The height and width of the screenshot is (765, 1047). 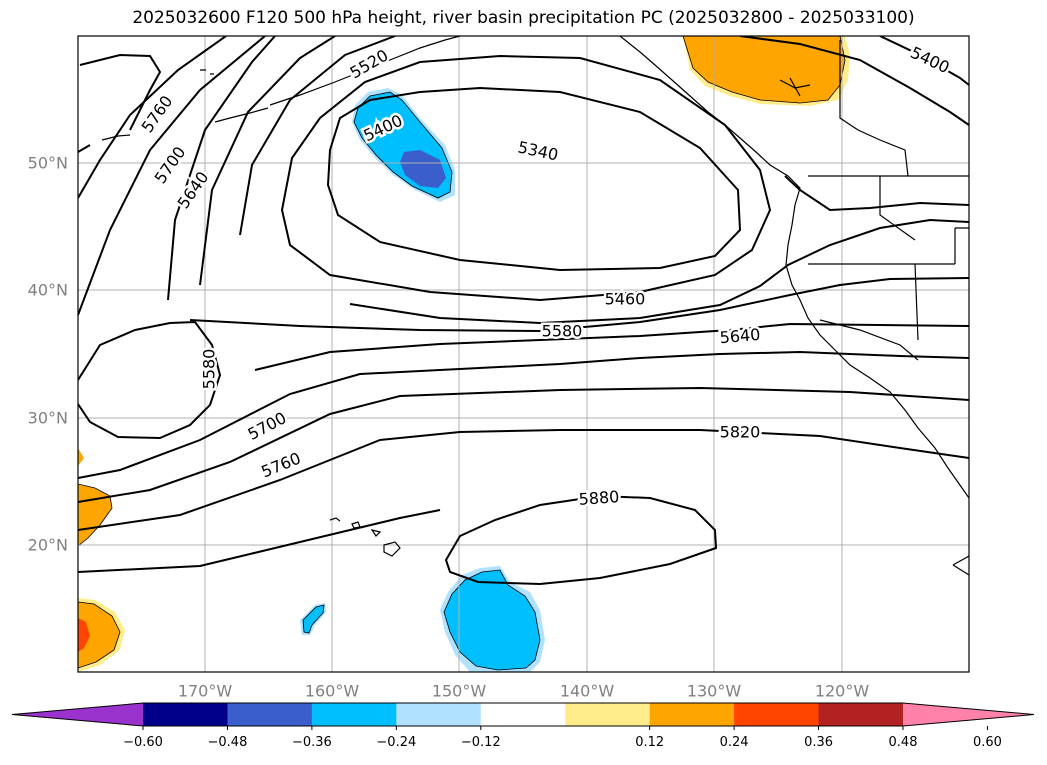 What do you see at coordinates (481, 742) in the screenshot?
I see `colorbar-tick-label: −0.12` at bounding box center [481, 742].